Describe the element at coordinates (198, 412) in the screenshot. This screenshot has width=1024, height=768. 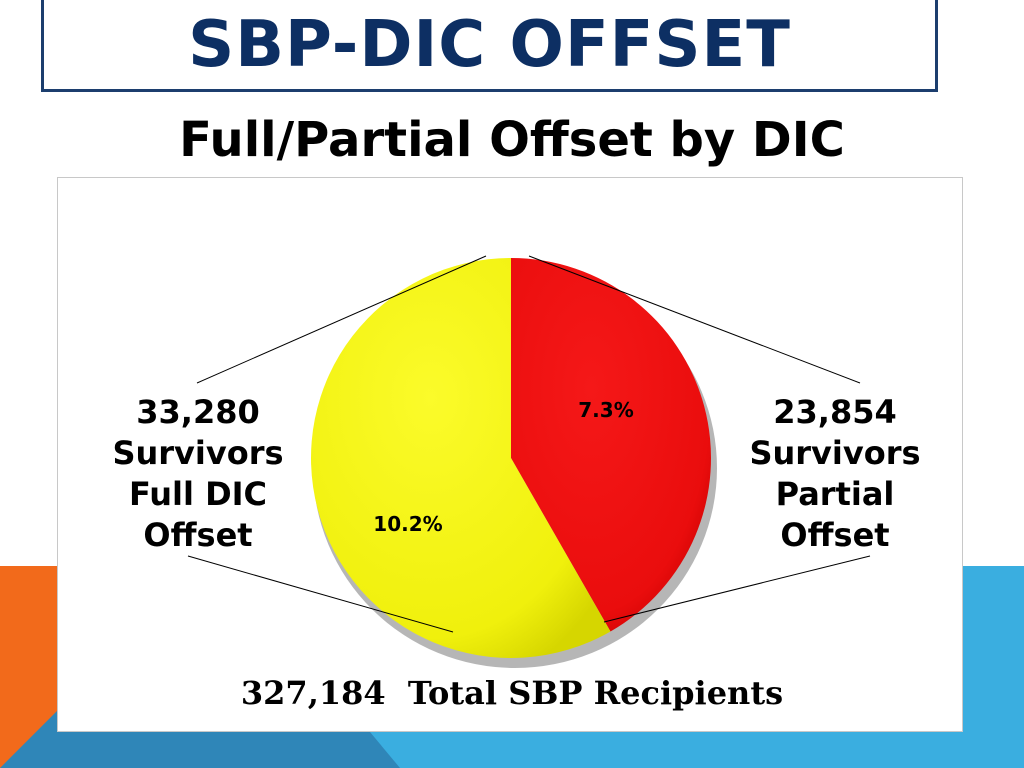
I see `left-callout-count: 33,280` at that location.